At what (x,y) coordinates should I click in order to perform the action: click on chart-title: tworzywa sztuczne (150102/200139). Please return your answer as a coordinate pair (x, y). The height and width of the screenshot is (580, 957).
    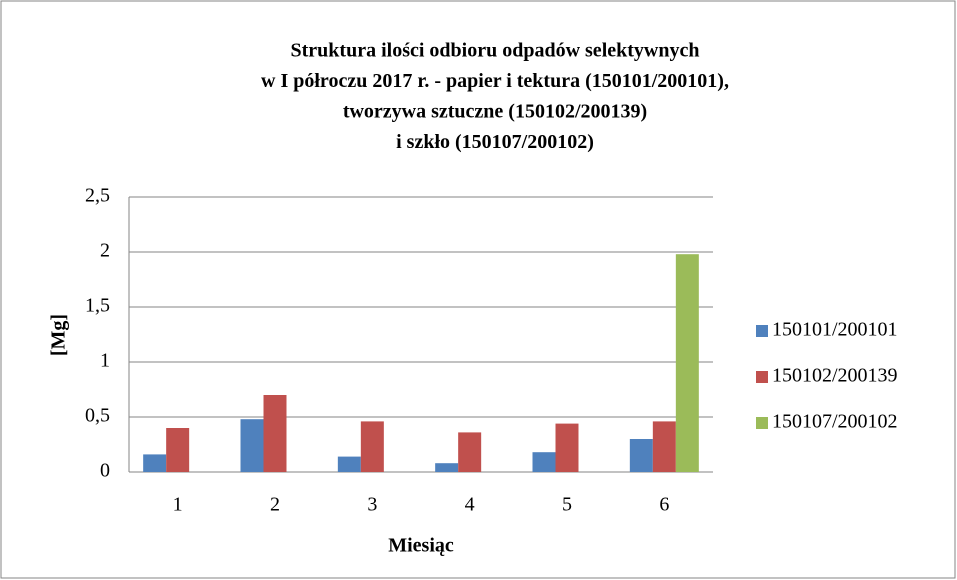
    Looking at the image, I should click on (495, 112).